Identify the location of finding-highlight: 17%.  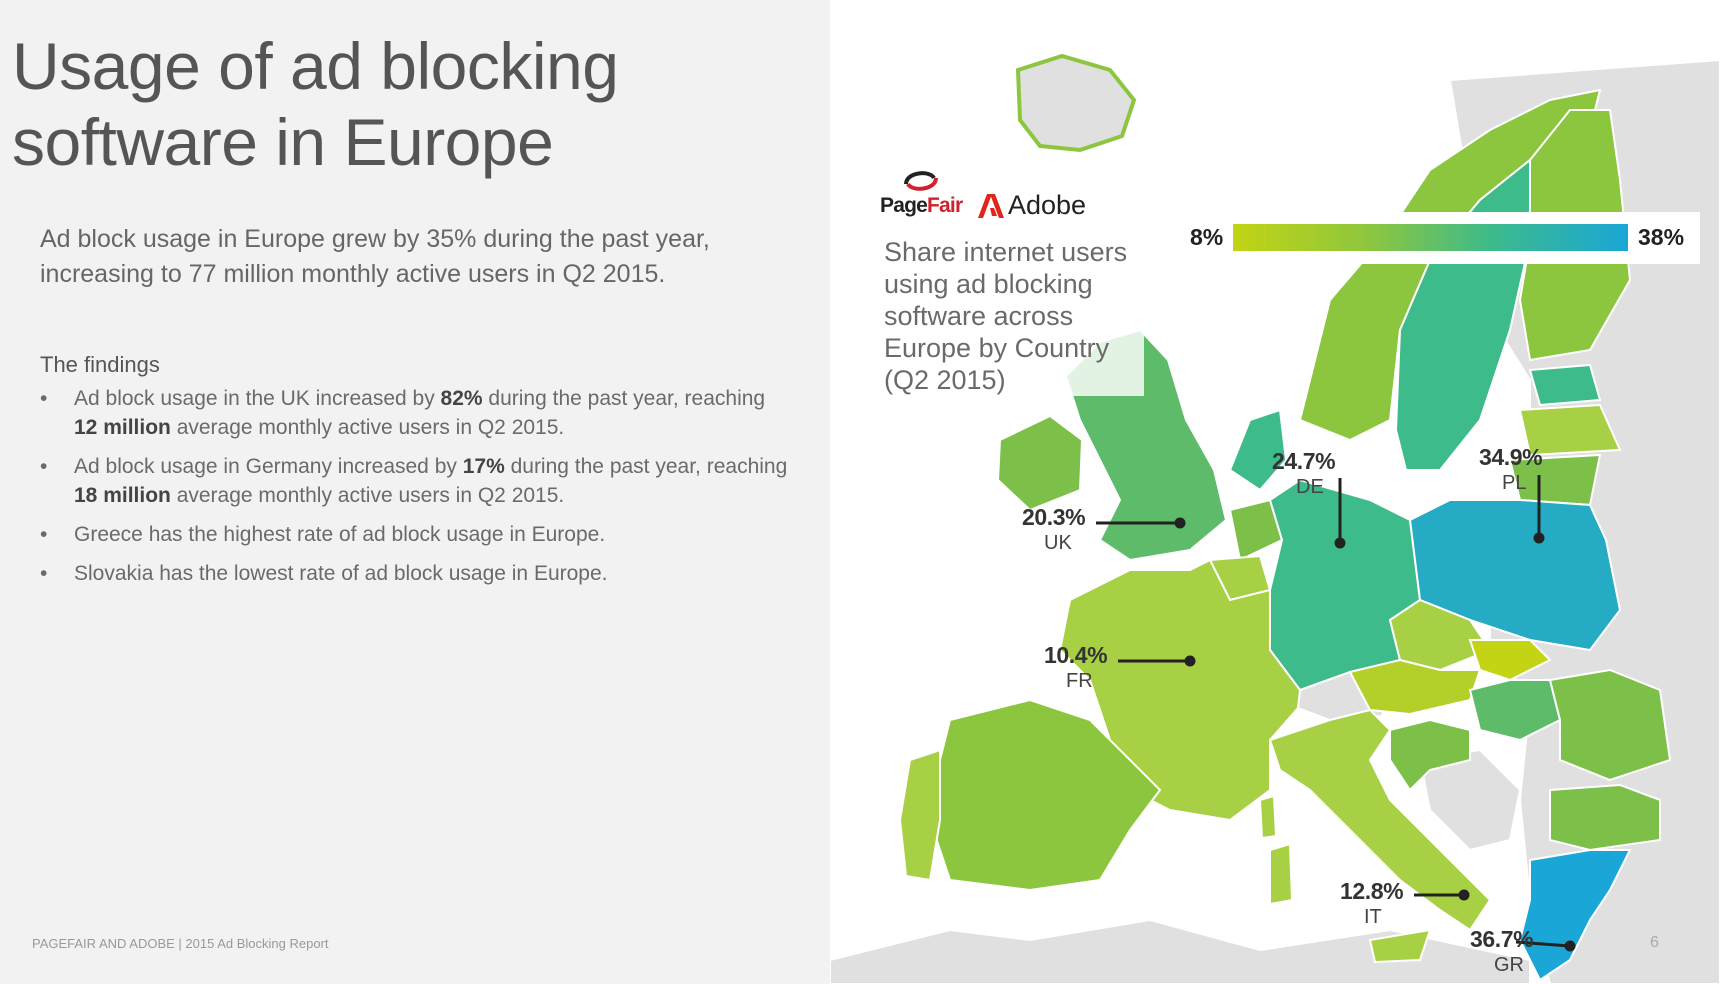
(483, 466).